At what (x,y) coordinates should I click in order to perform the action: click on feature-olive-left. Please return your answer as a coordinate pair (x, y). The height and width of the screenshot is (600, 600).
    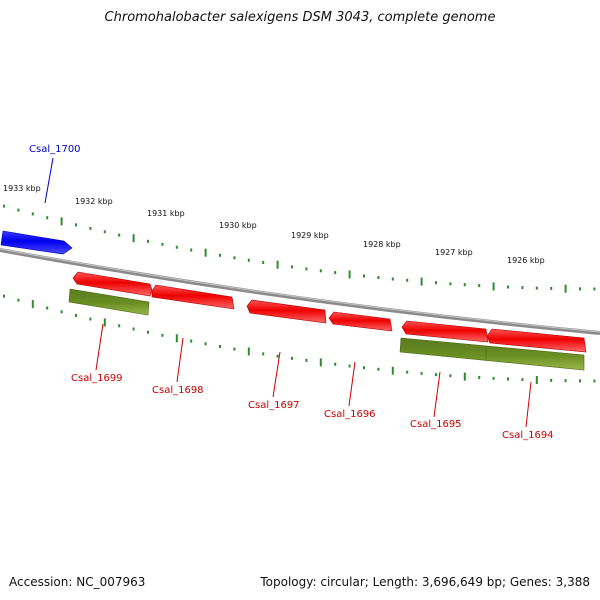
    Looking at the image, I should click on (109, 302).